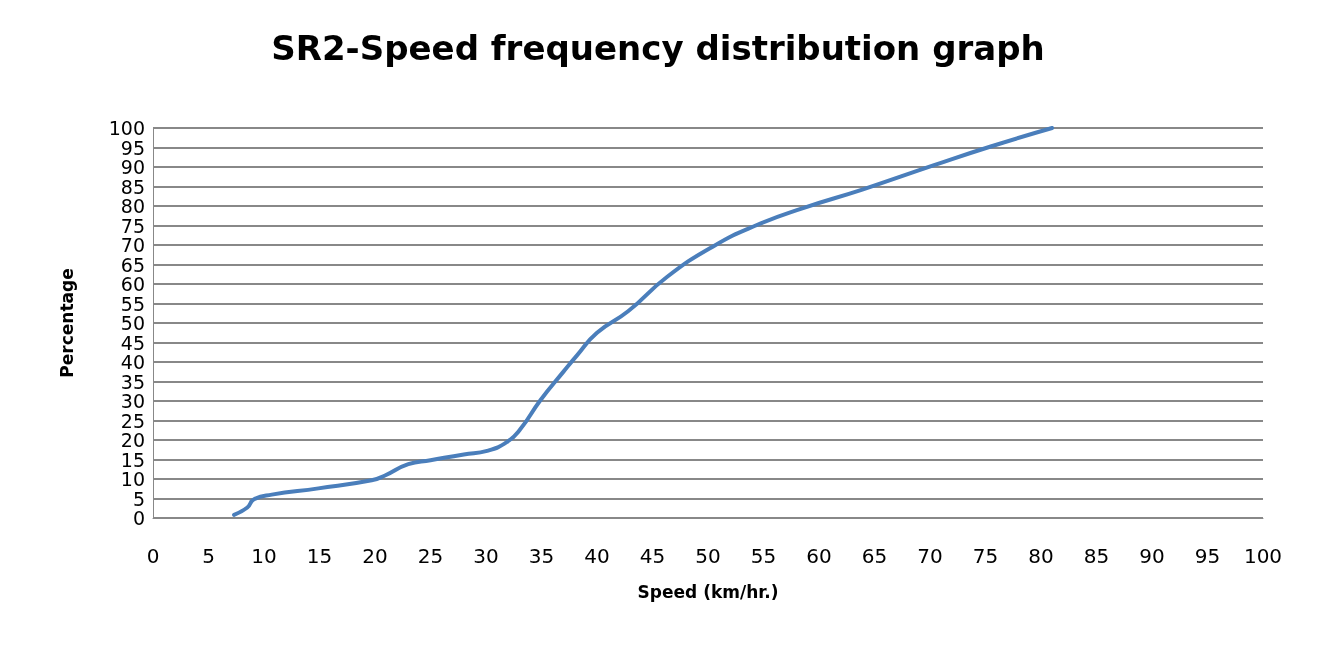 The height and width of the screenshot is (647, 1317). Describe the element at coordinates (132, 459) in the screenshot. I see `y-tick-label: 15` at that location.